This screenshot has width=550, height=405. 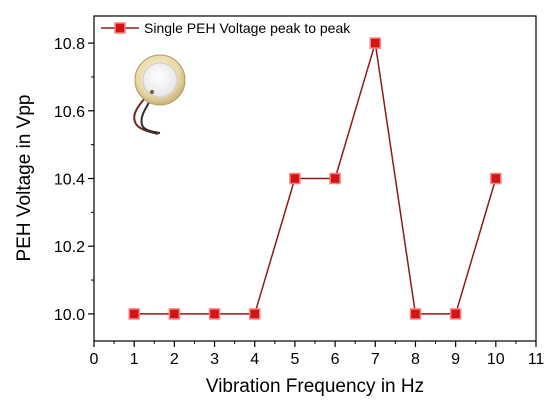 I want to click on legend: Single PEH Voltage peak to peak, so click(x=226, y=28).